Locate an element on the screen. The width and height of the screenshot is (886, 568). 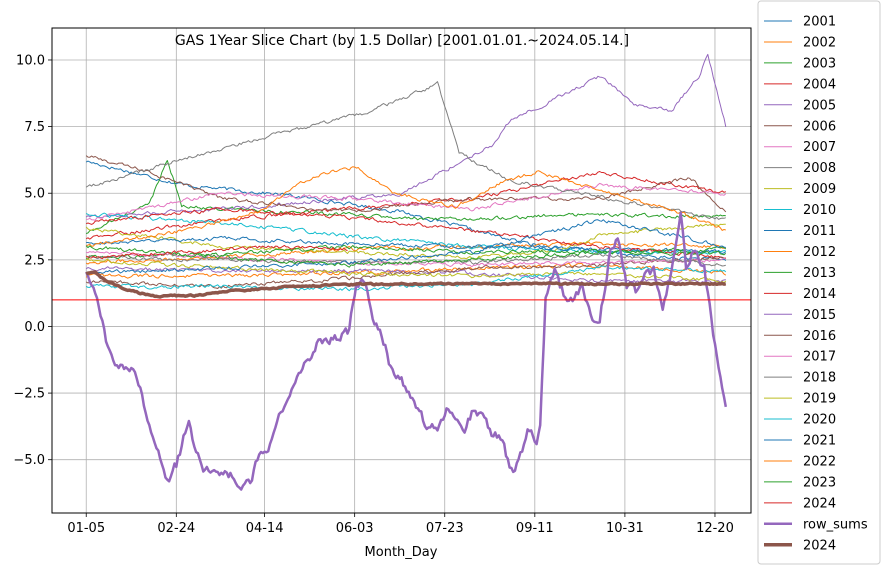
series-line-2021 is located at coordinates (406, 246).